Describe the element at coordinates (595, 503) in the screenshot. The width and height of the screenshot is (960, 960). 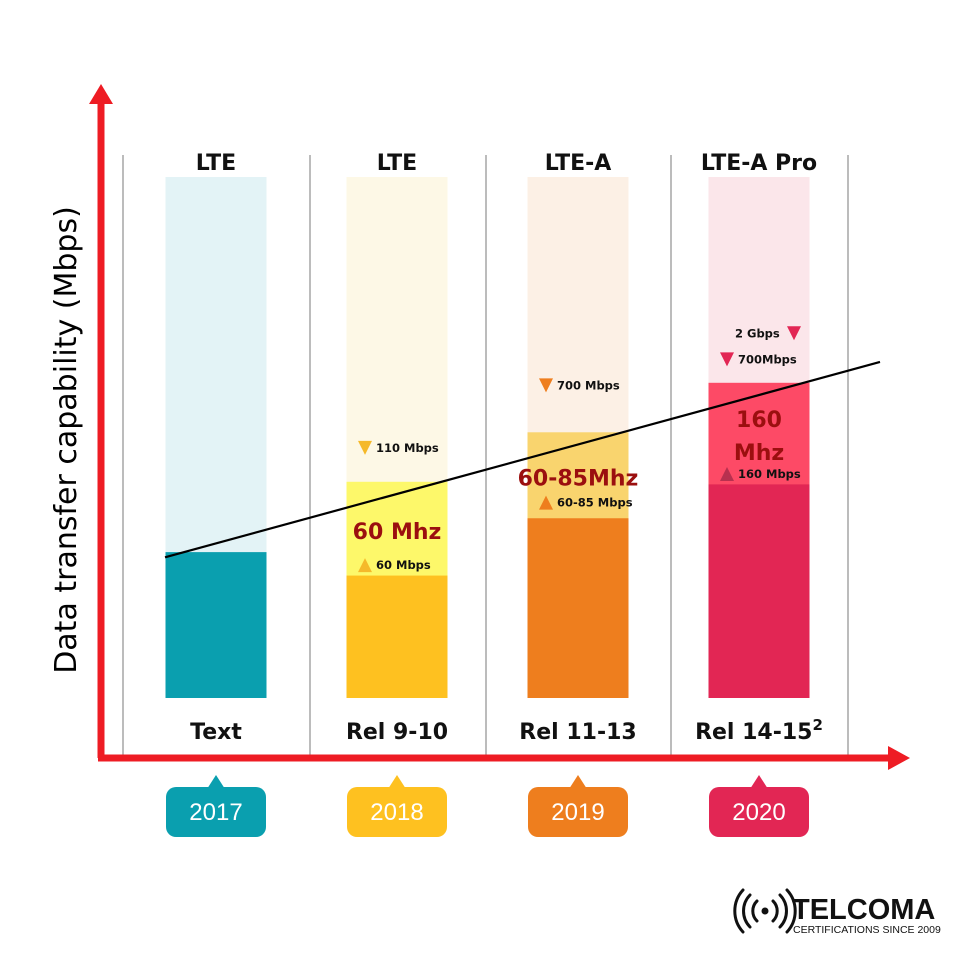
I see `speed-marker-label: 60-85 Mbps` at that location.